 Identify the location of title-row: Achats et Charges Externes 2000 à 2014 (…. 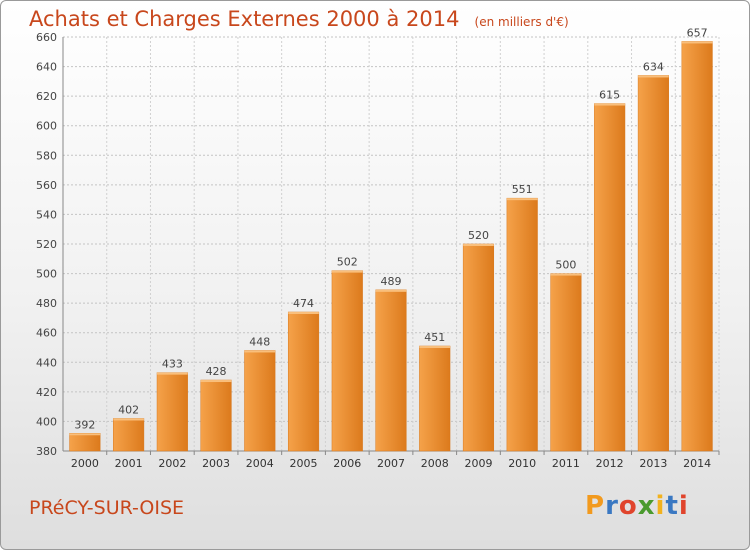
(299, 19).